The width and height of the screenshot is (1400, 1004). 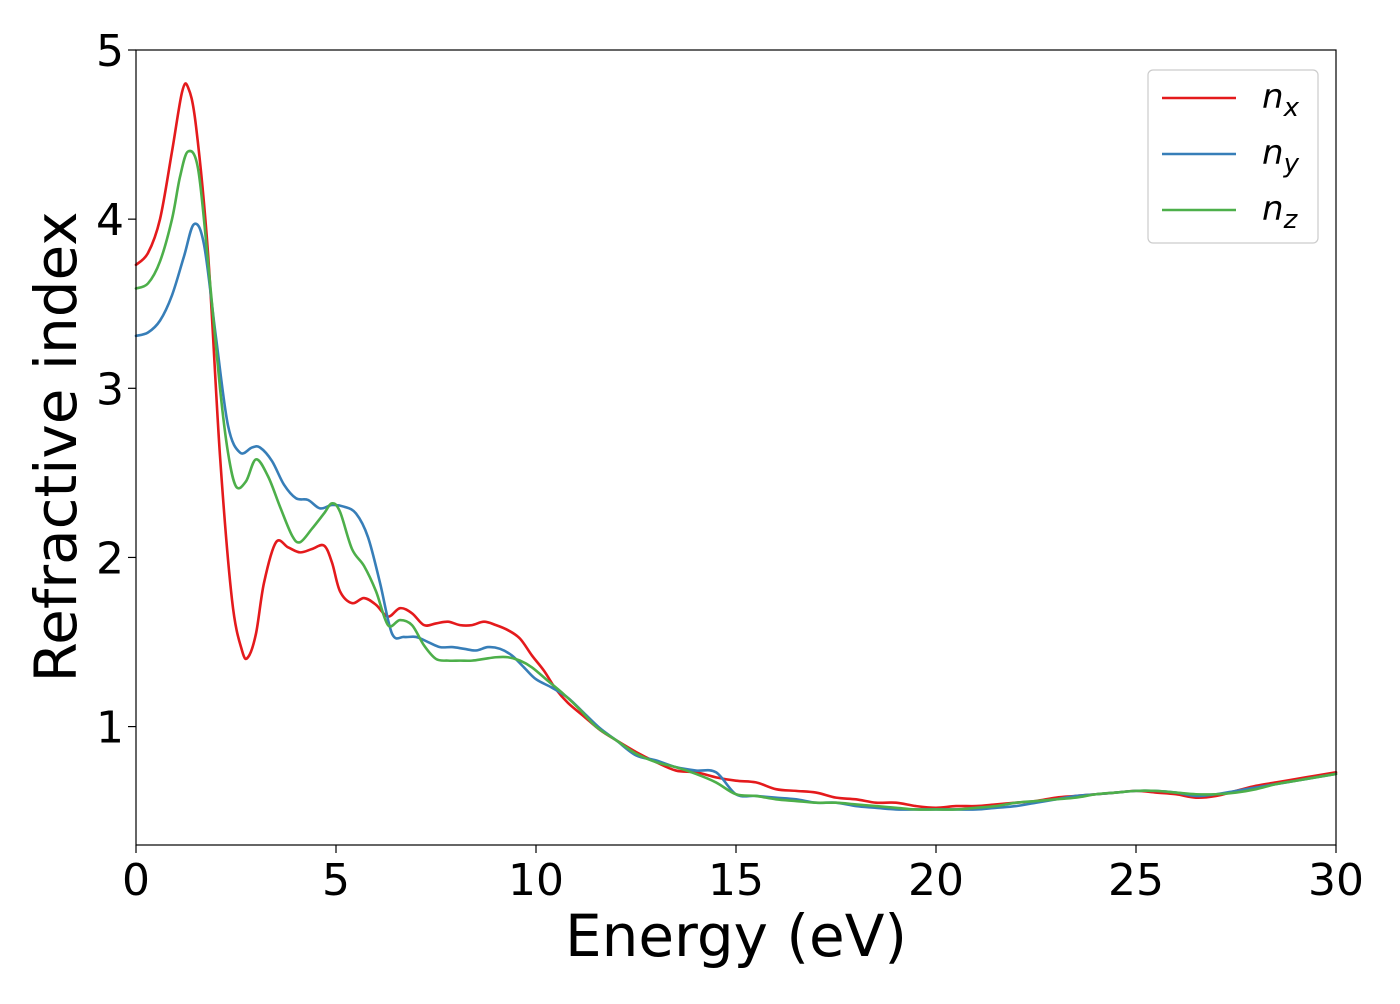 I want to click on legend-label-ny: ny, so click(x=1281, y=156).